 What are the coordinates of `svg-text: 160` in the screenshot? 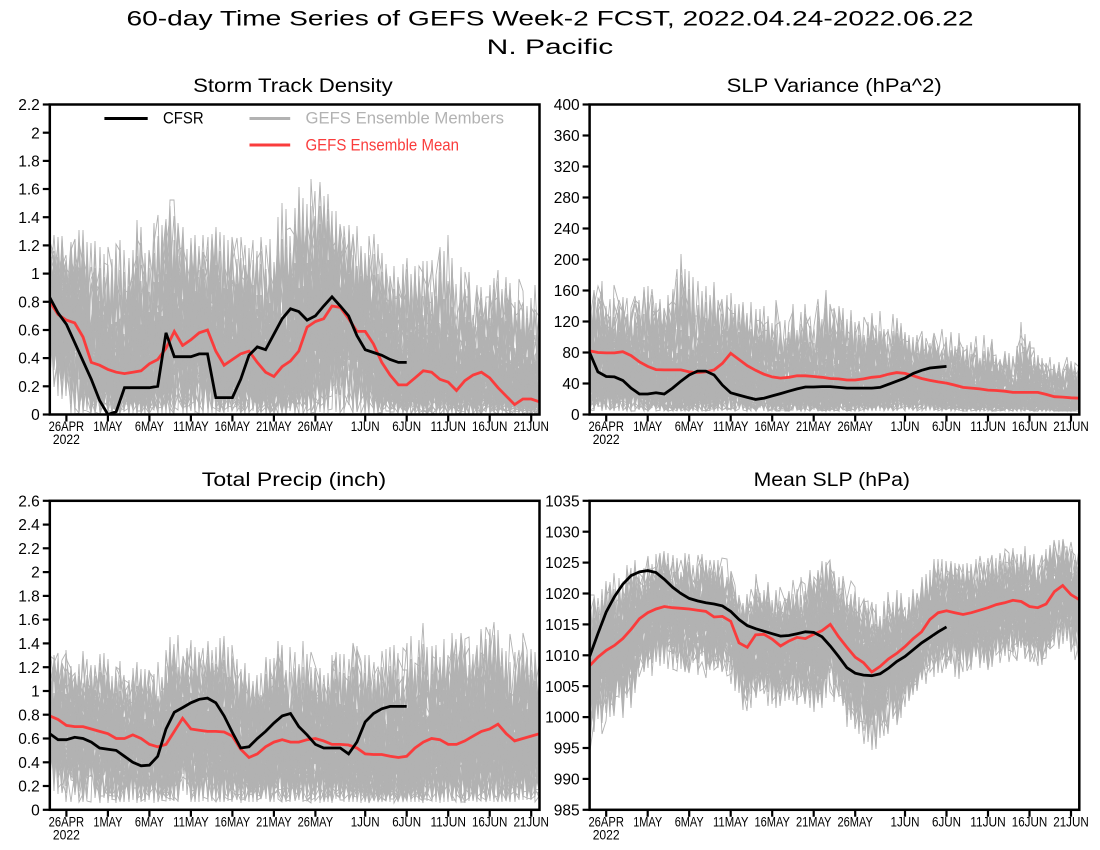 It's located at (567, 291).